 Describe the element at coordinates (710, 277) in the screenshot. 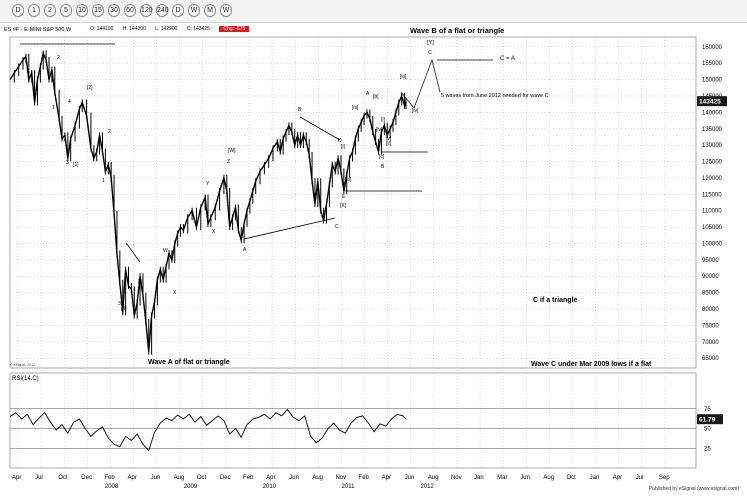

I see `y-tick-label: 90000` at that location.